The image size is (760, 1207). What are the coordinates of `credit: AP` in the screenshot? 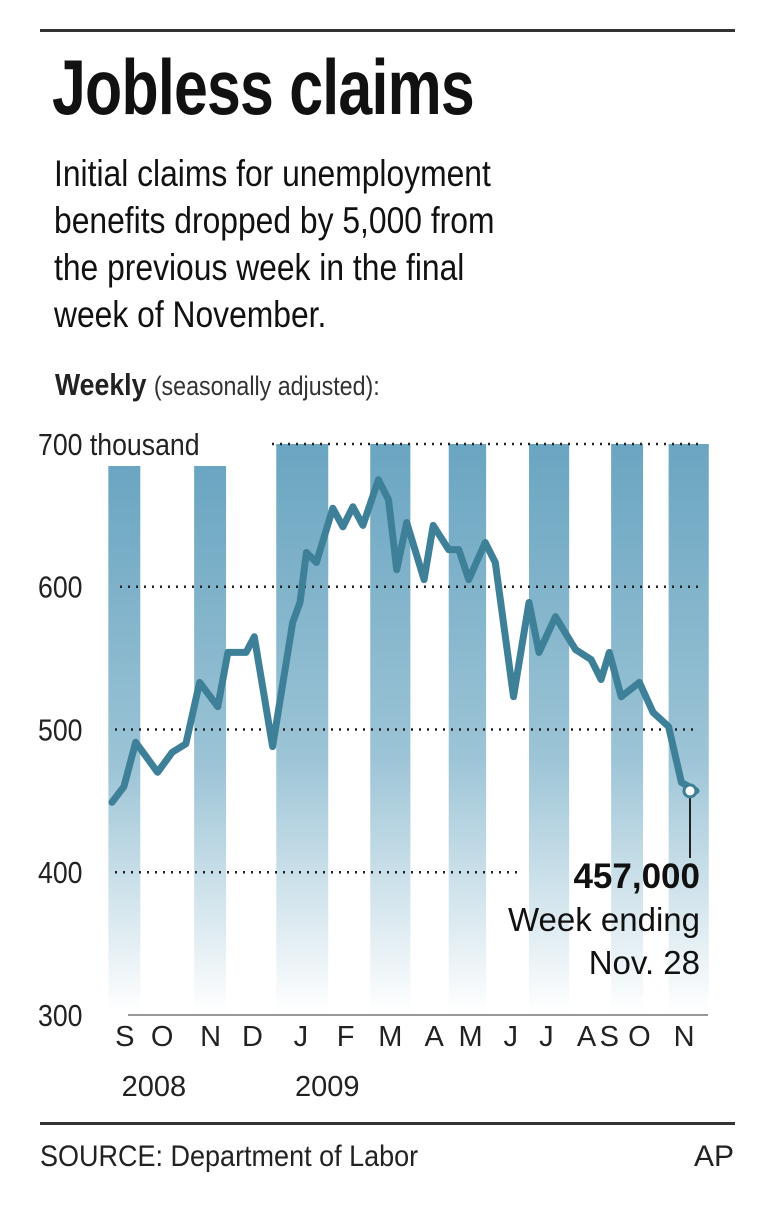 It's located at (713, 1156).